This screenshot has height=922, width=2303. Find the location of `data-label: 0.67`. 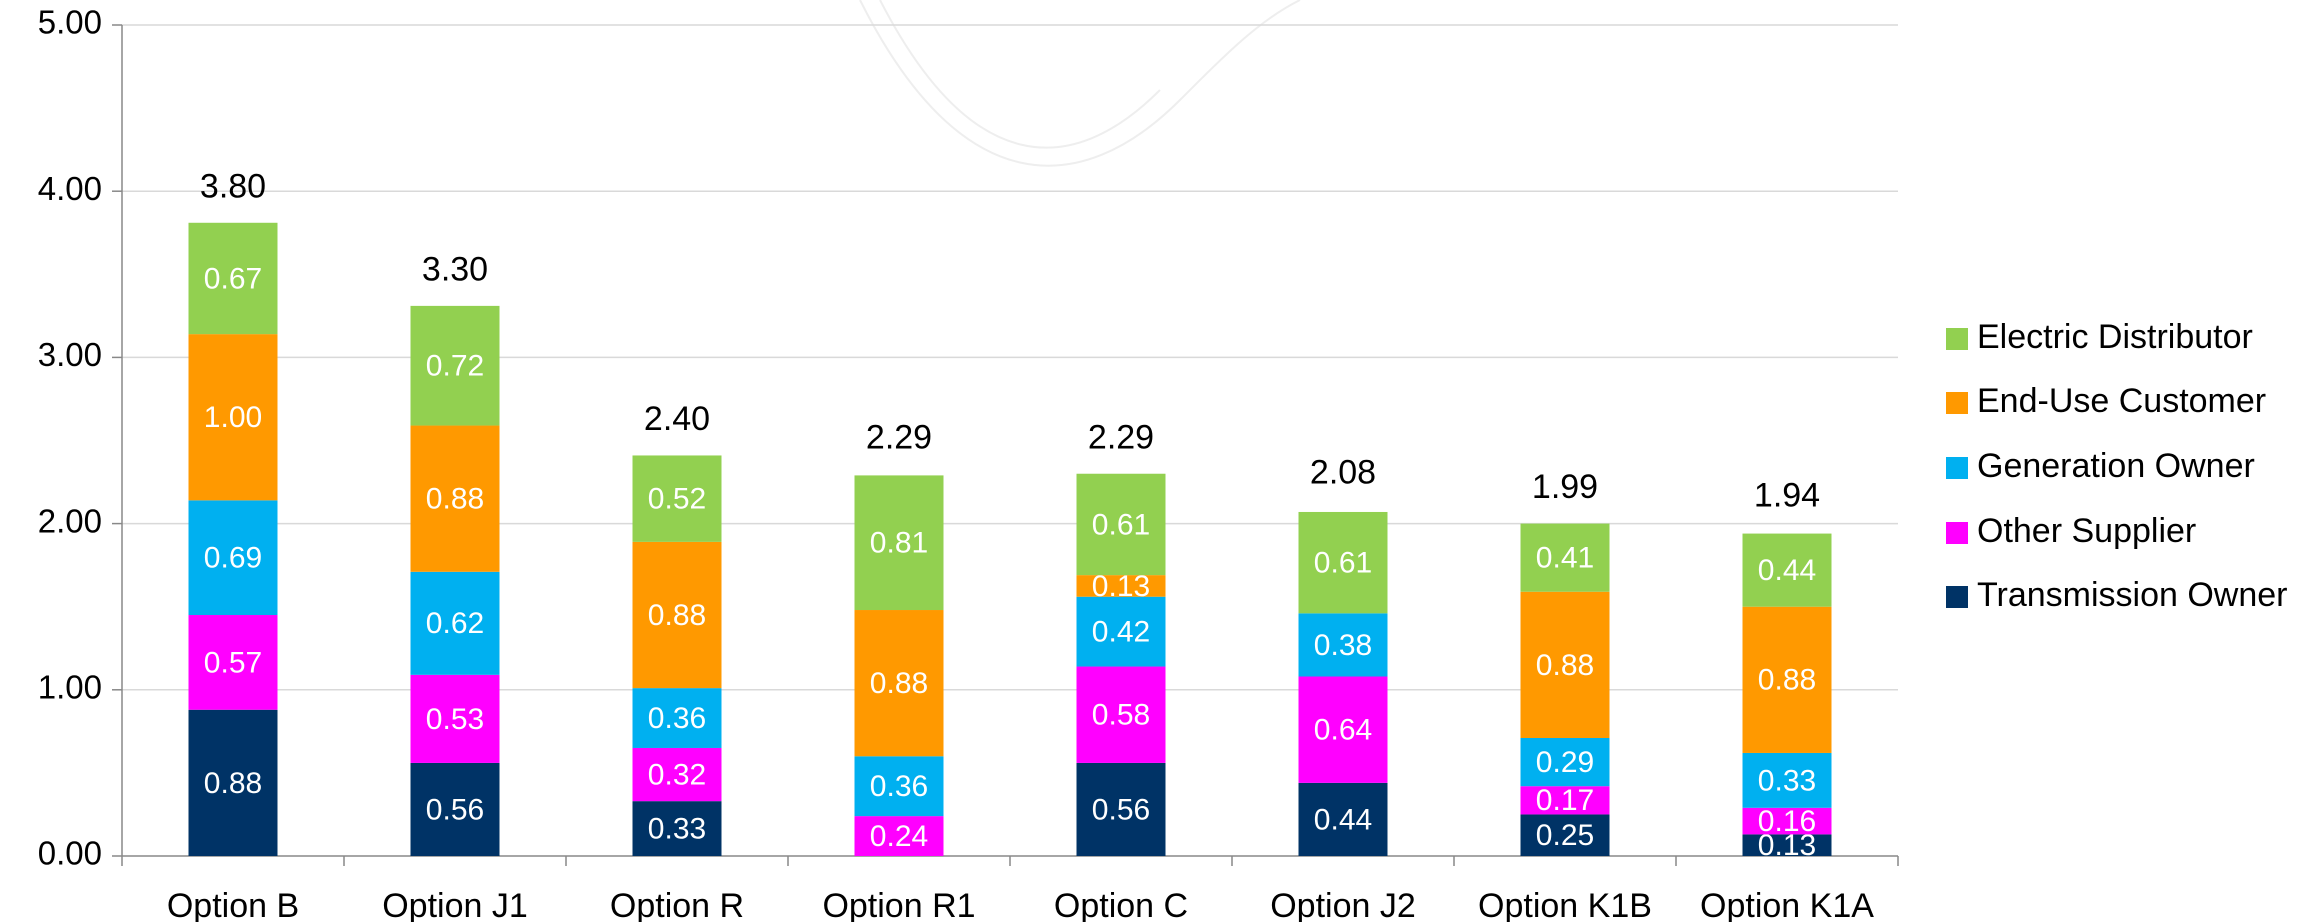

data-label: 0.67 is located at coordinates (233, 278).